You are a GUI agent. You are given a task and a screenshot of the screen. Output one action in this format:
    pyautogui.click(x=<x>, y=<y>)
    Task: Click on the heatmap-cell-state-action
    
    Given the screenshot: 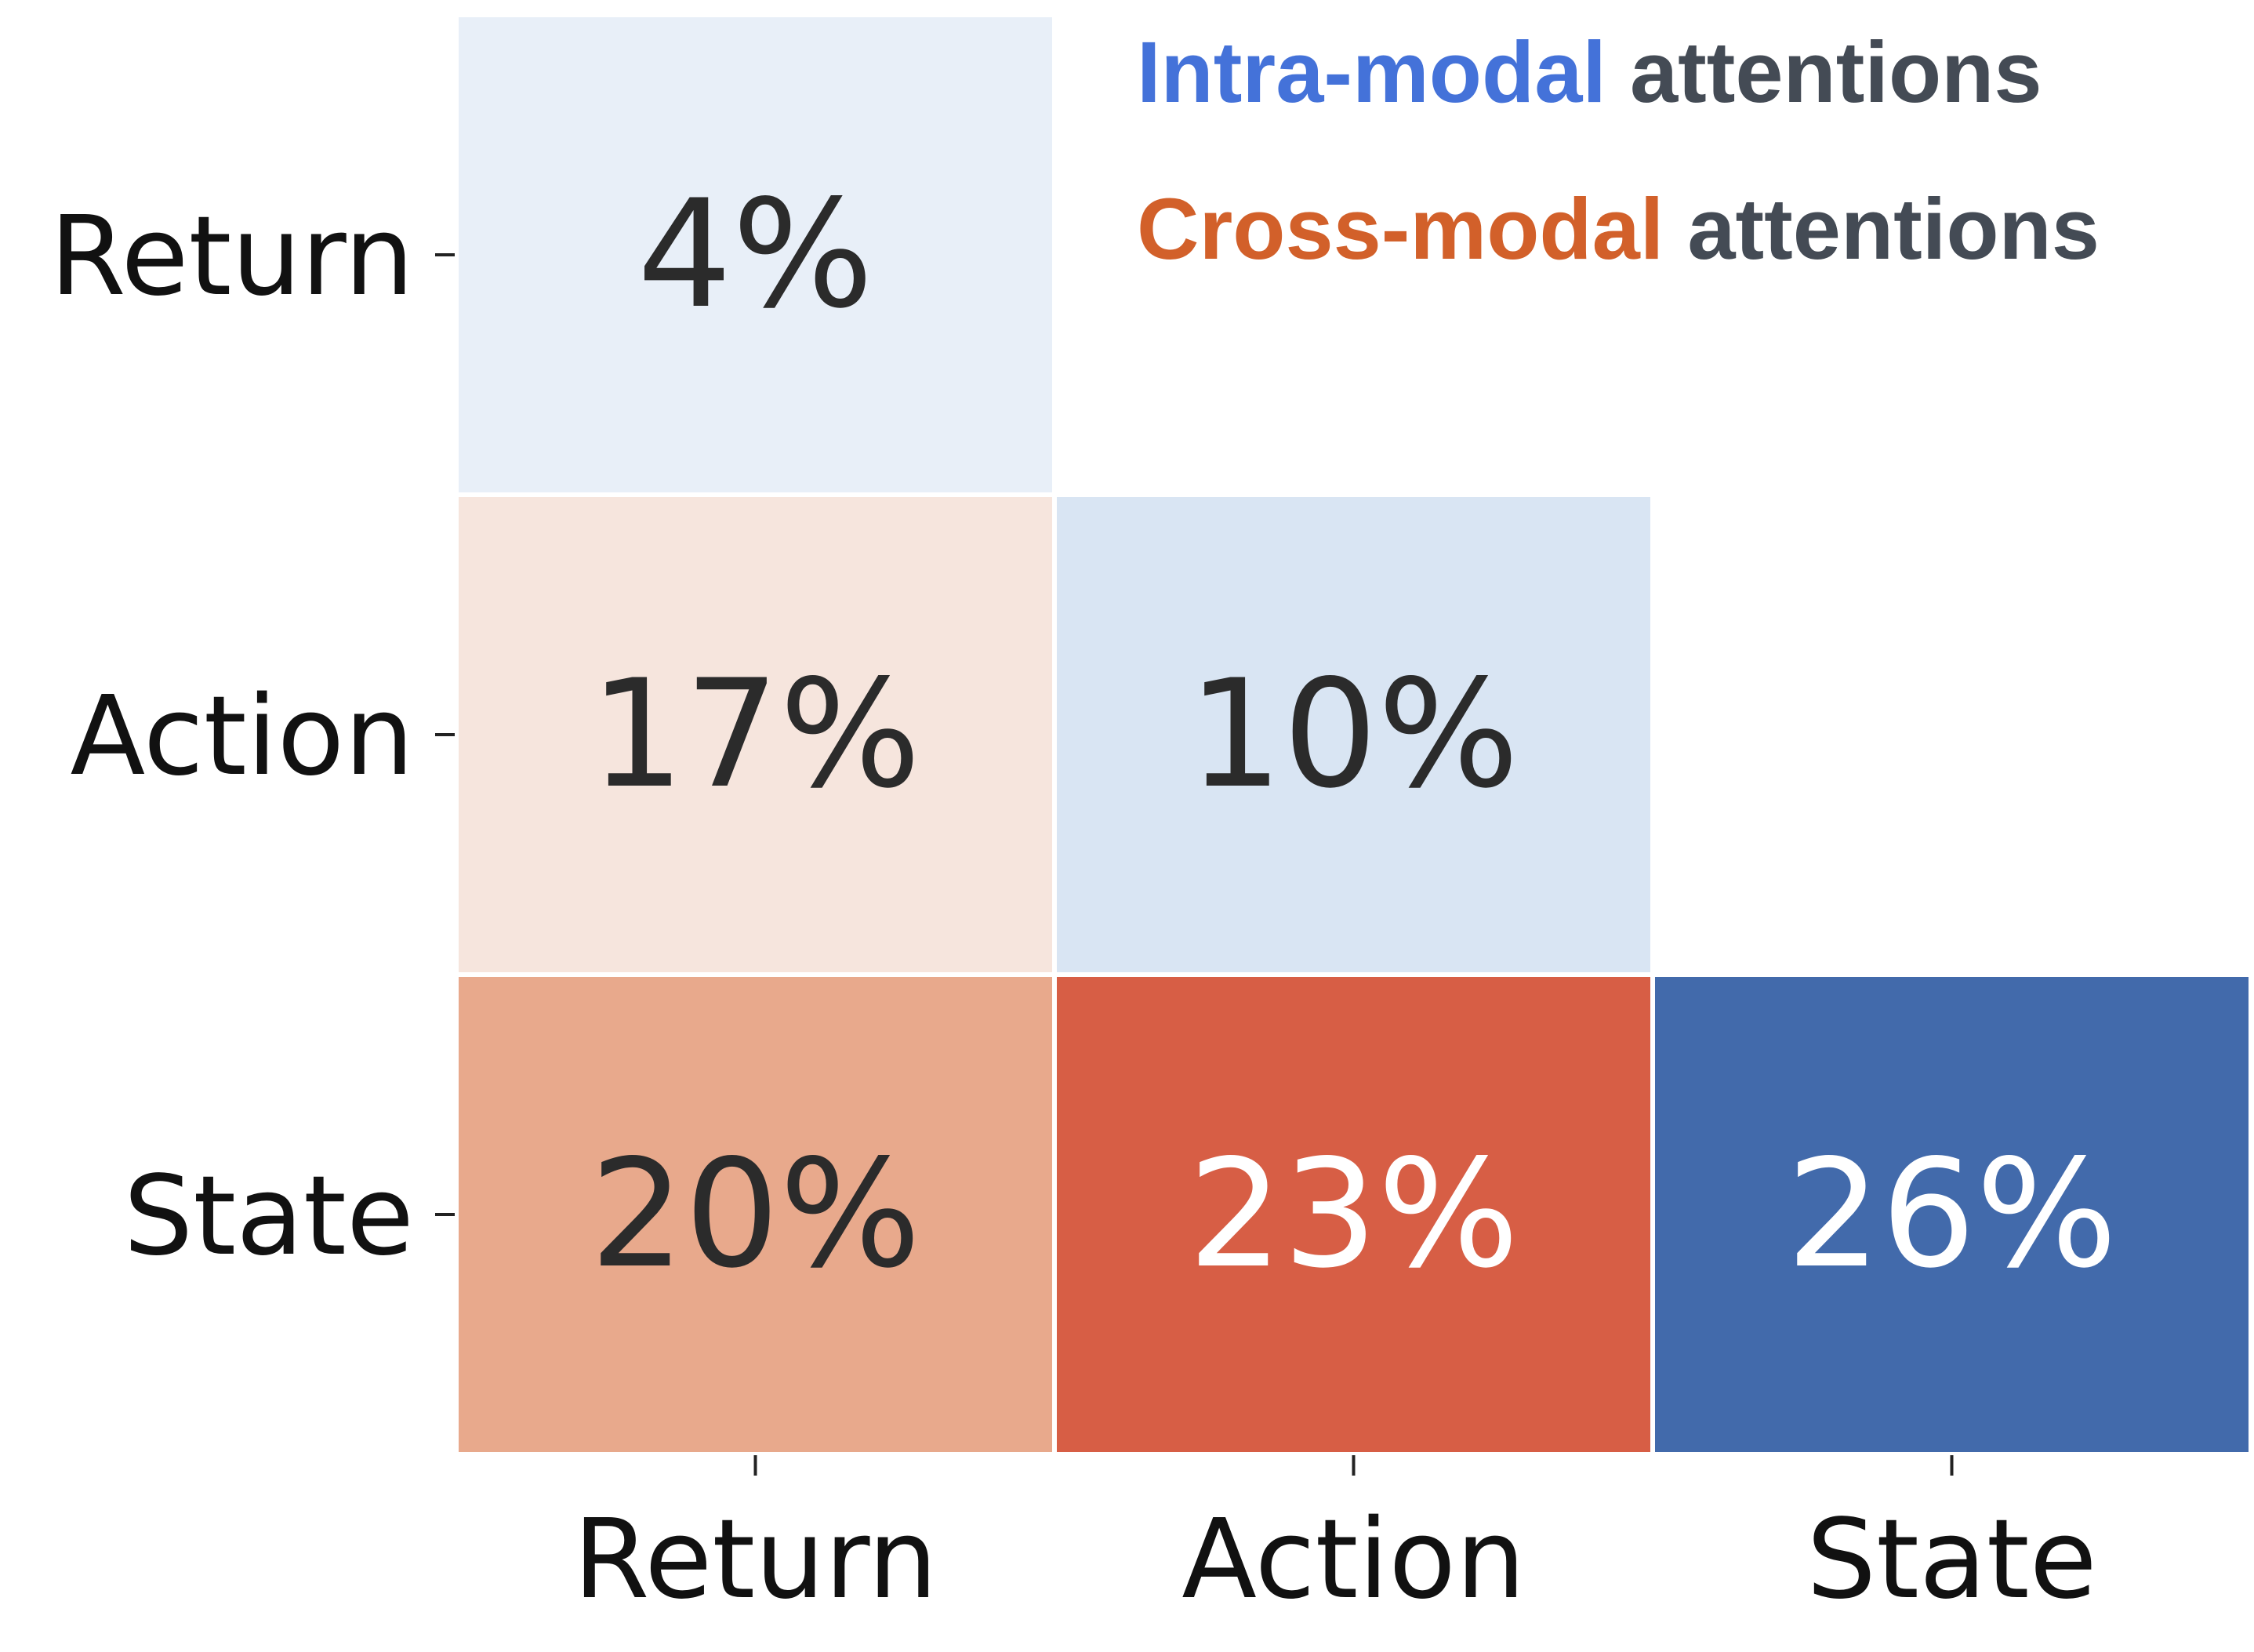 What is the action you would take?
    pyautogui.click(x=1353, y=1214)
    